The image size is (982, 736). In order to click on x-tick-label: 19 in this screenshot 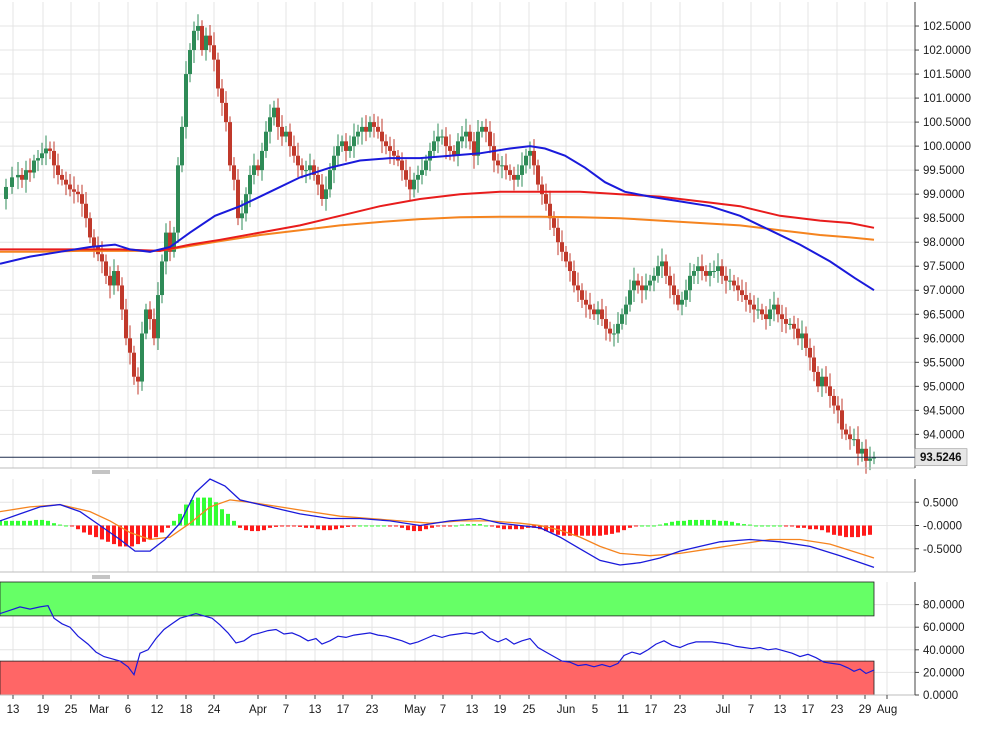, I will do `click(43, 710)`.